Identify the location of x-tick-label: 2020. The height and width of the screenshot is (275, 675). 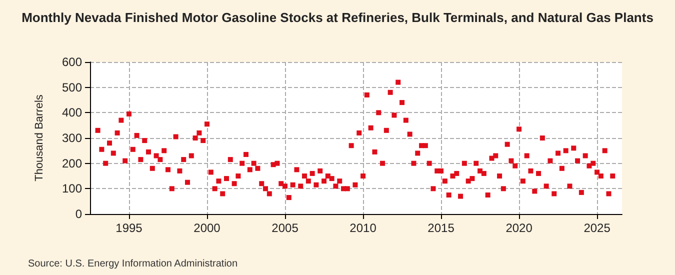
(519, 228).